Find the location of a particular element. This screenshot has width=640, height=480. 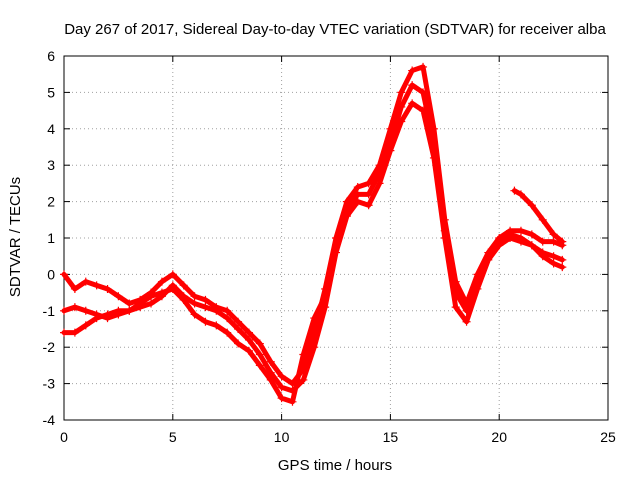

x-axis-label: GPS time / hours is located at coordinates (335, 465).